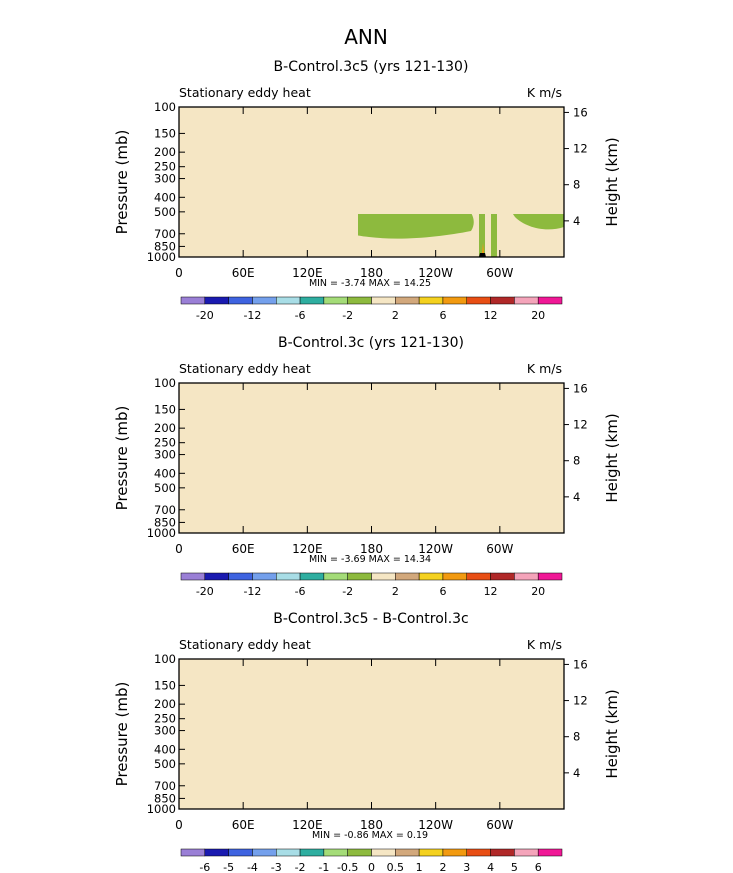 This screenshot has height=873, width=733. What do you see at coordinates (580, 149) in the screenshot?
I see `right-tick-label: 12` at bounding box center [580, 149].